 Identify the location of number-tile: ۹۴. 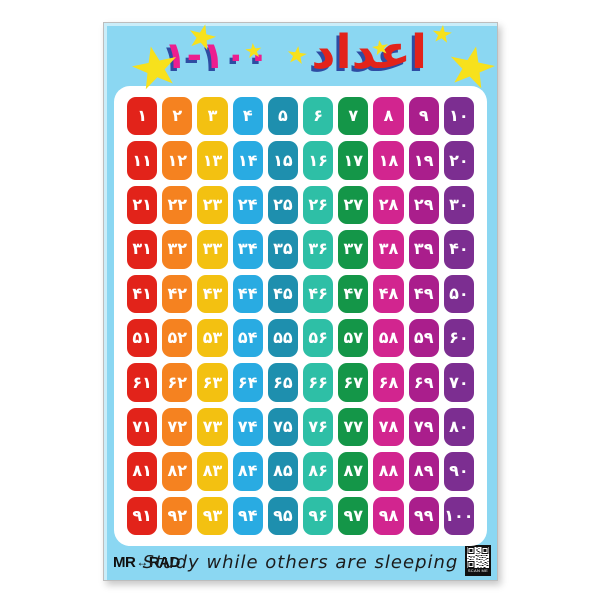
(247, 515).